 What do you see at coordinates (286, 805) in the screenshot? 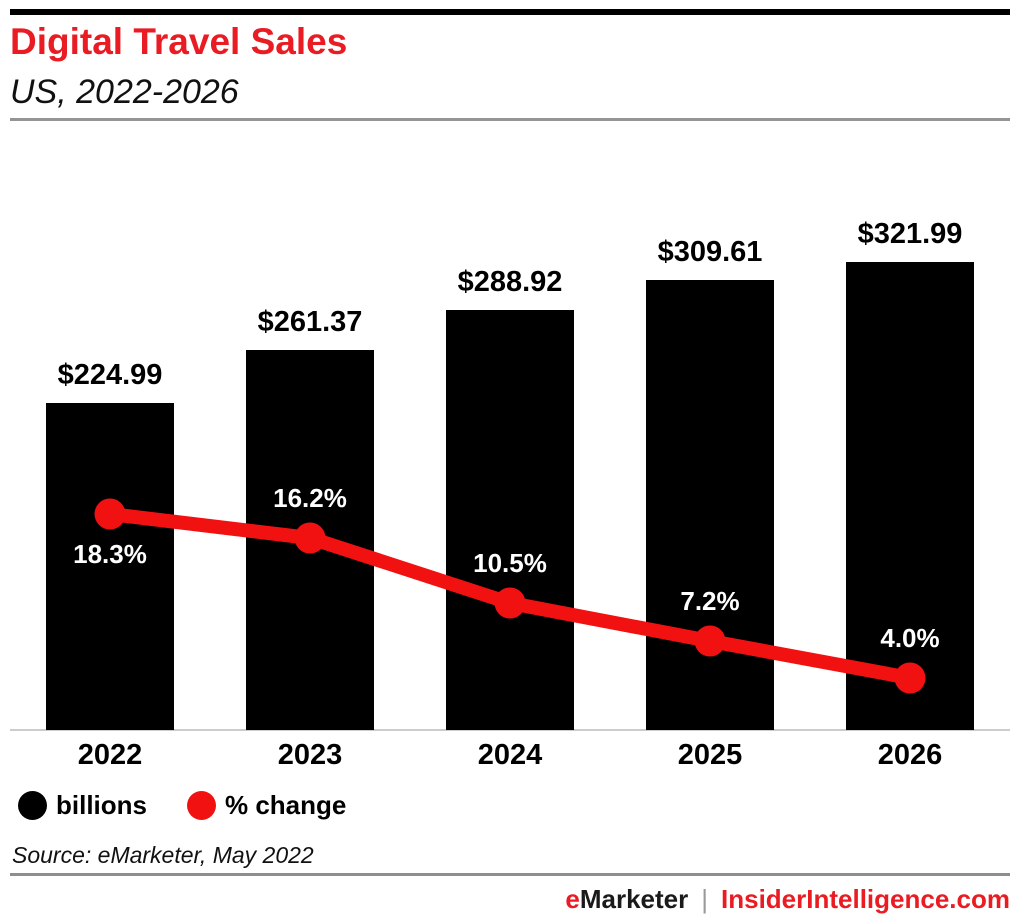
I see `legend-label: % change` at bounding box center [286, 805].